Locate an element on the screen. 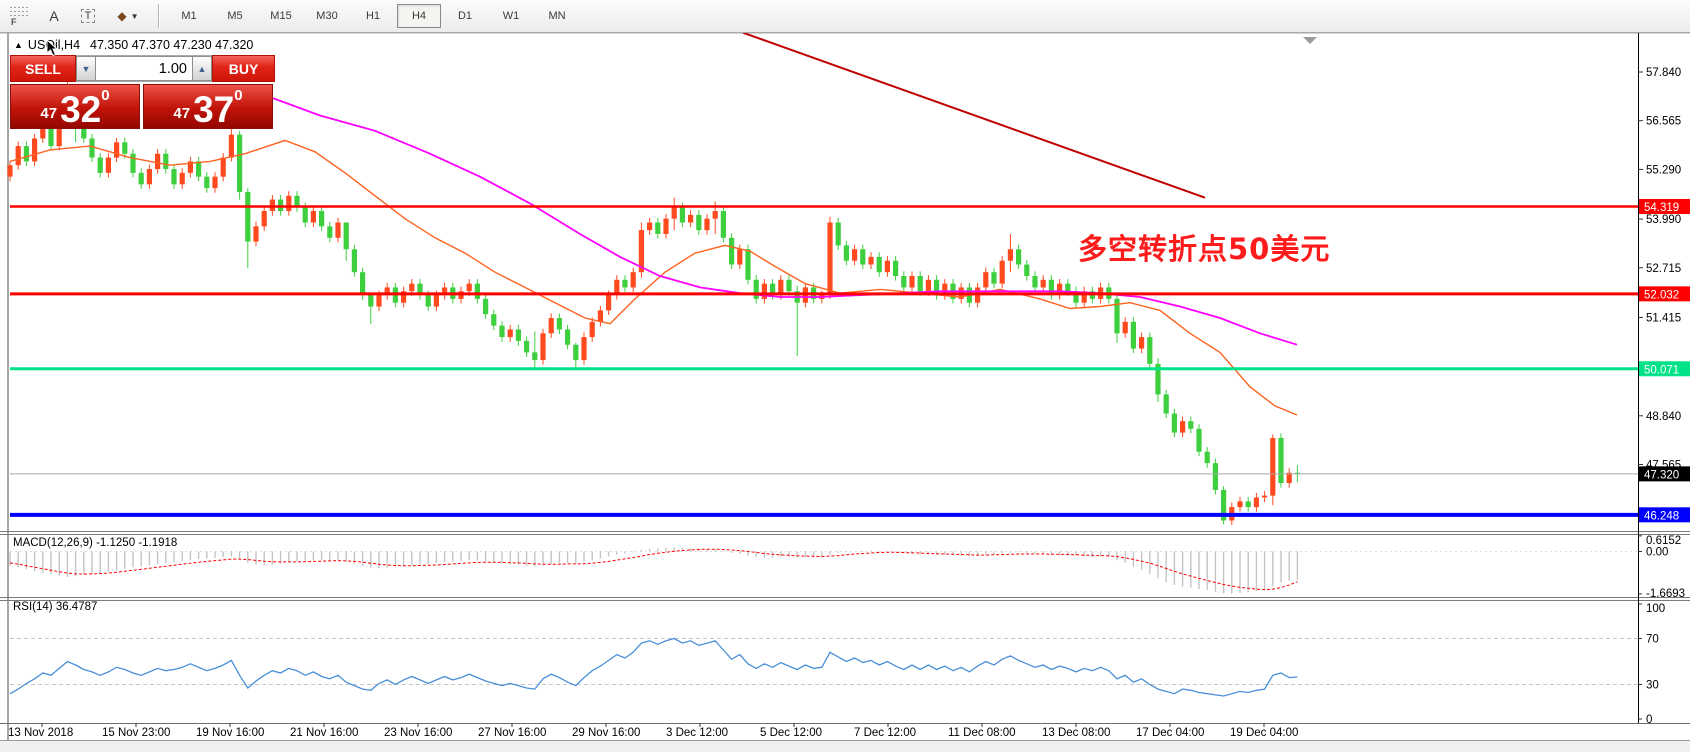 This screenshot has height=752, width=1690. date-tick-label: 15 Nov 23:00 is located at coordinates (136, 733).